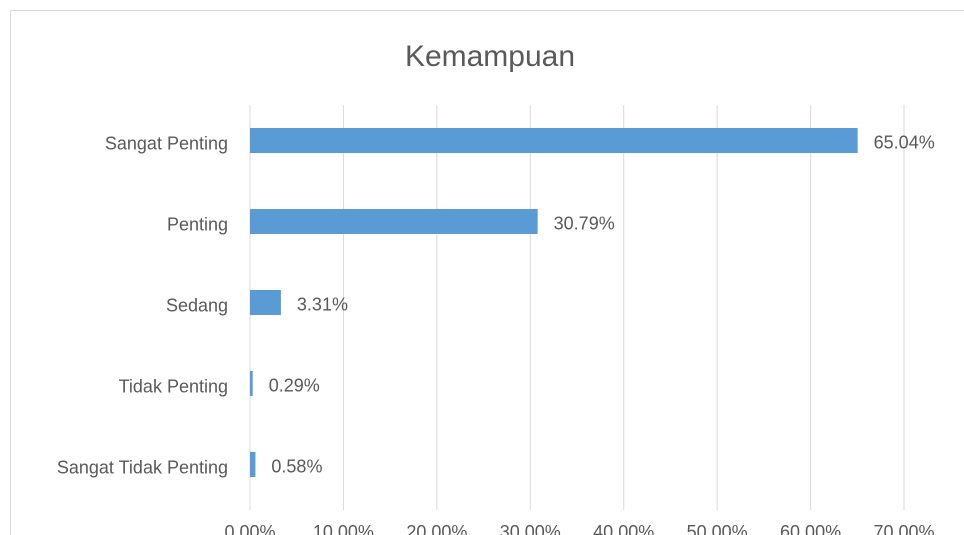 Image resolution: width=964 pixels, height=535 pixels. I want to click on x-tick-label: 0.00%, so click(249, 528).